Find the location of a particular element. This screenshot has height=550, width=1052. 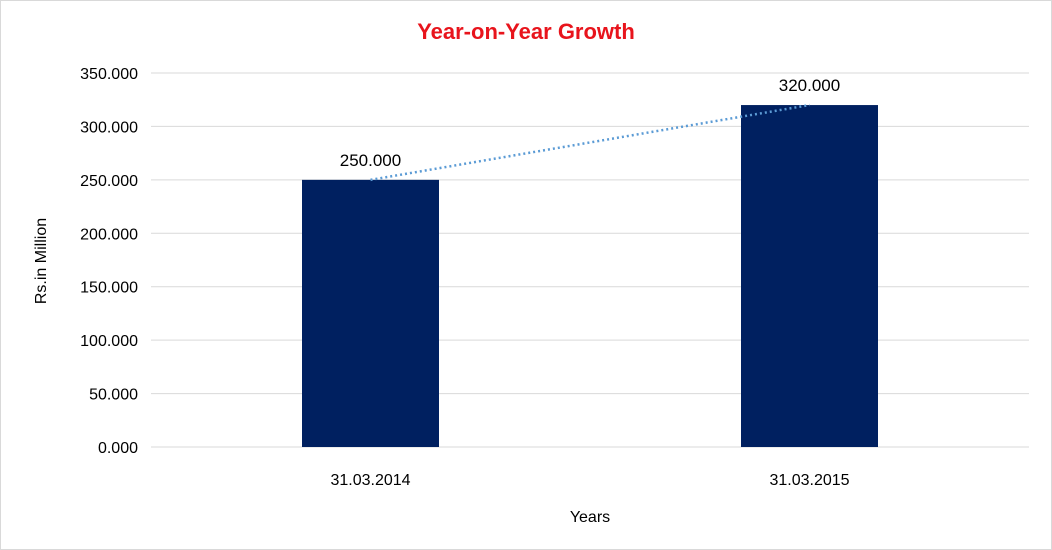

y-tick-label: 350.000 is located at coordinates (109, 74).